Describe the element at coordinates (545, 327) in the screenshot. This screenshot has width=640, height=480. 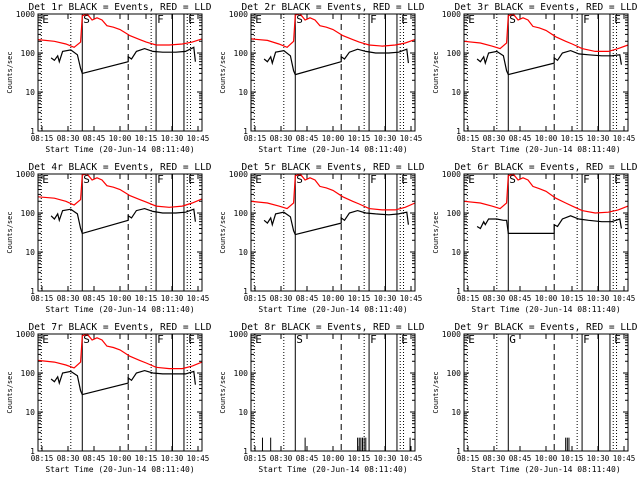
I see `panel-title: Det 9r BLACK = Events, RED = LLD` at that location.